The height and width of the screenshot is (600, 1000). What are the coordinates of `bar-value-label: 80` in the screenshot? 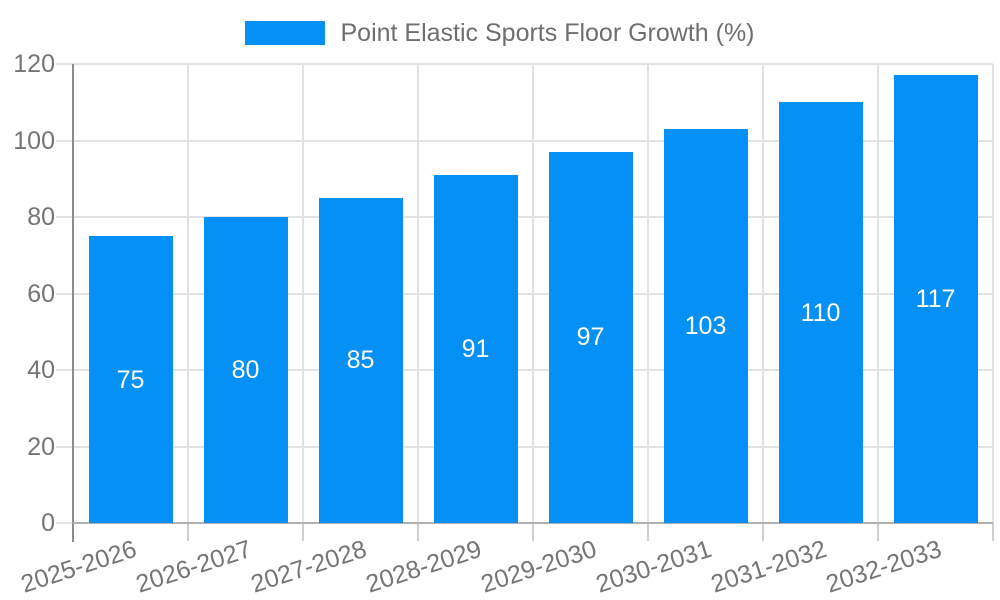 It's located at (245, 370).